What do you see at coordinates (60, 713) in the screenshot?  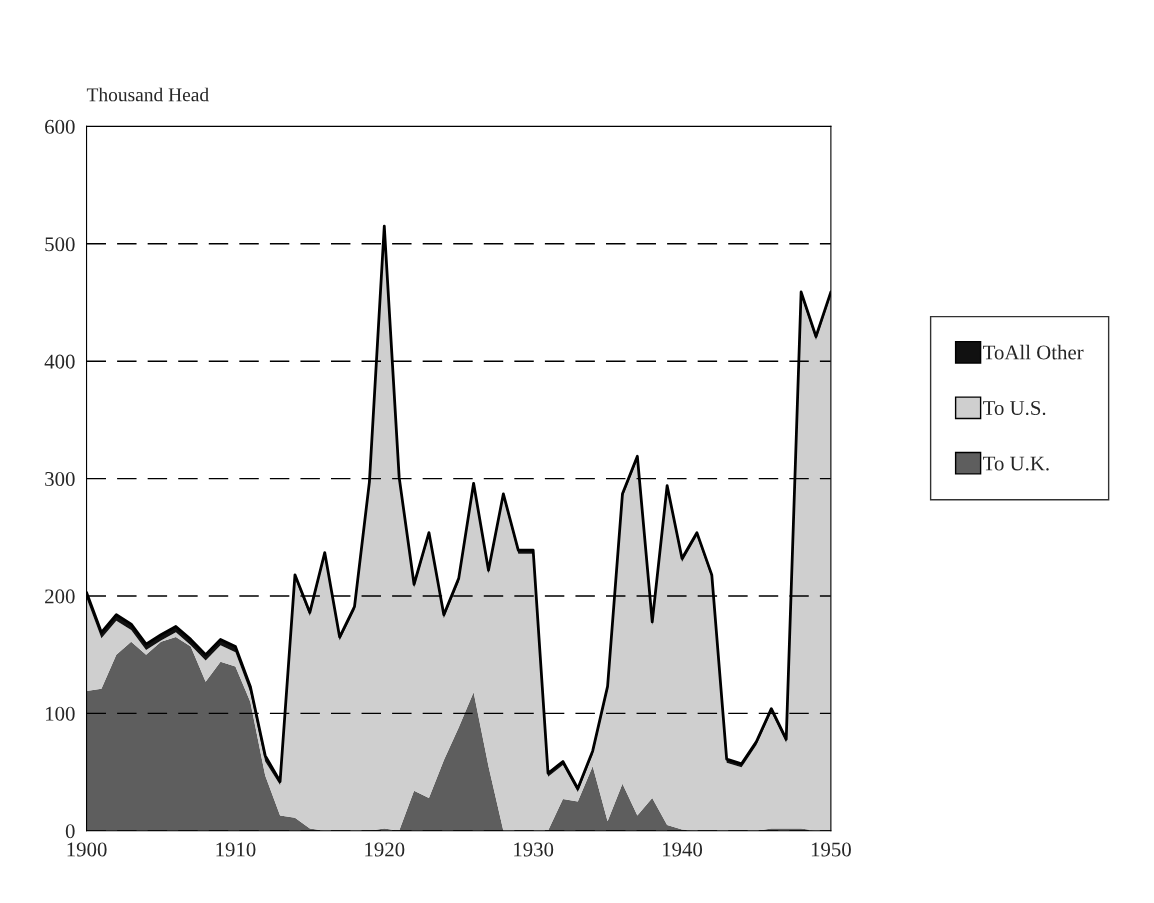 I see `y-tick-label: 100` at bounding box center [60, 713].